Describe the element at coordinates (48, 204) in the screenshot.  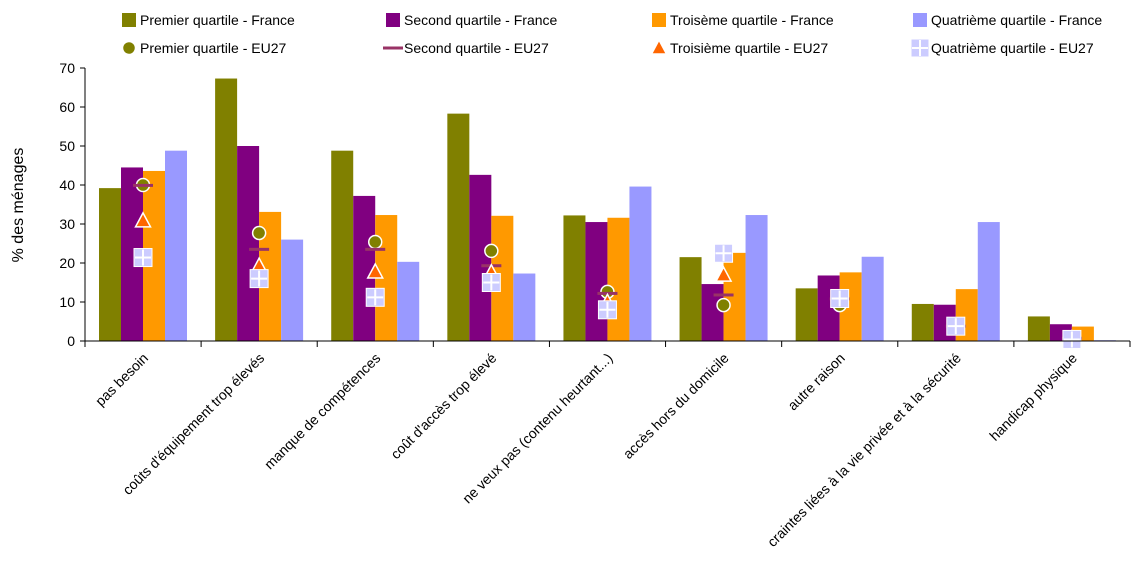
I see `y-axis: % des ménages 0 10 20 30 40 50 60 70` at that location.